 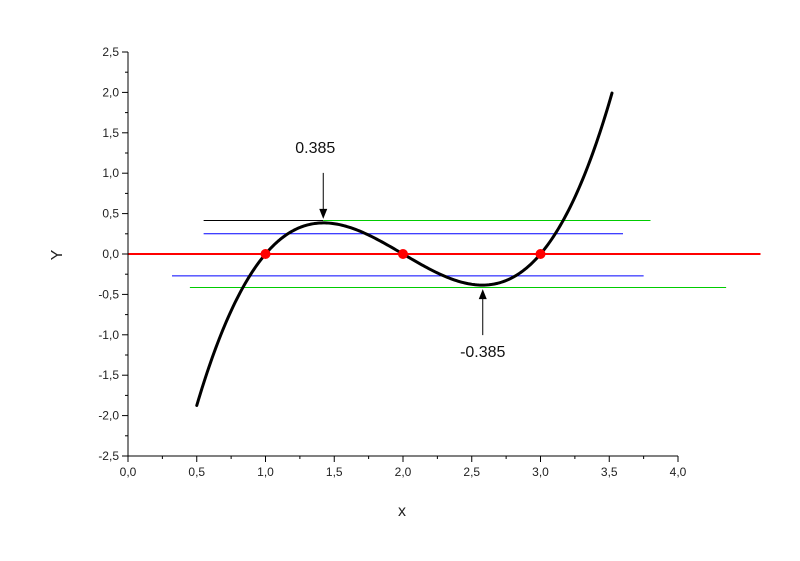 What do you see at coordinates (315, 179) in the screenshot?
I see `annotation: 0.385` at bounding box center [315, 179].